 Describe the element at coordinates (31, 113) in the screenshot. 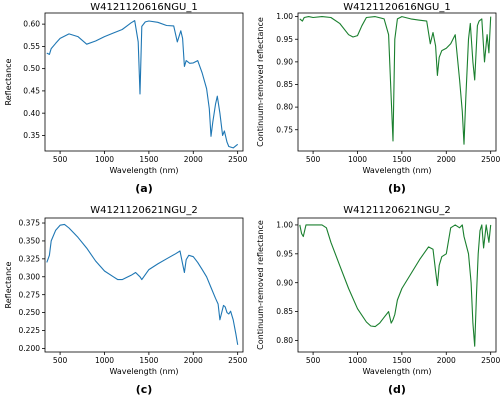

I see `panel-a-ytick-label: 0.40` at that location.